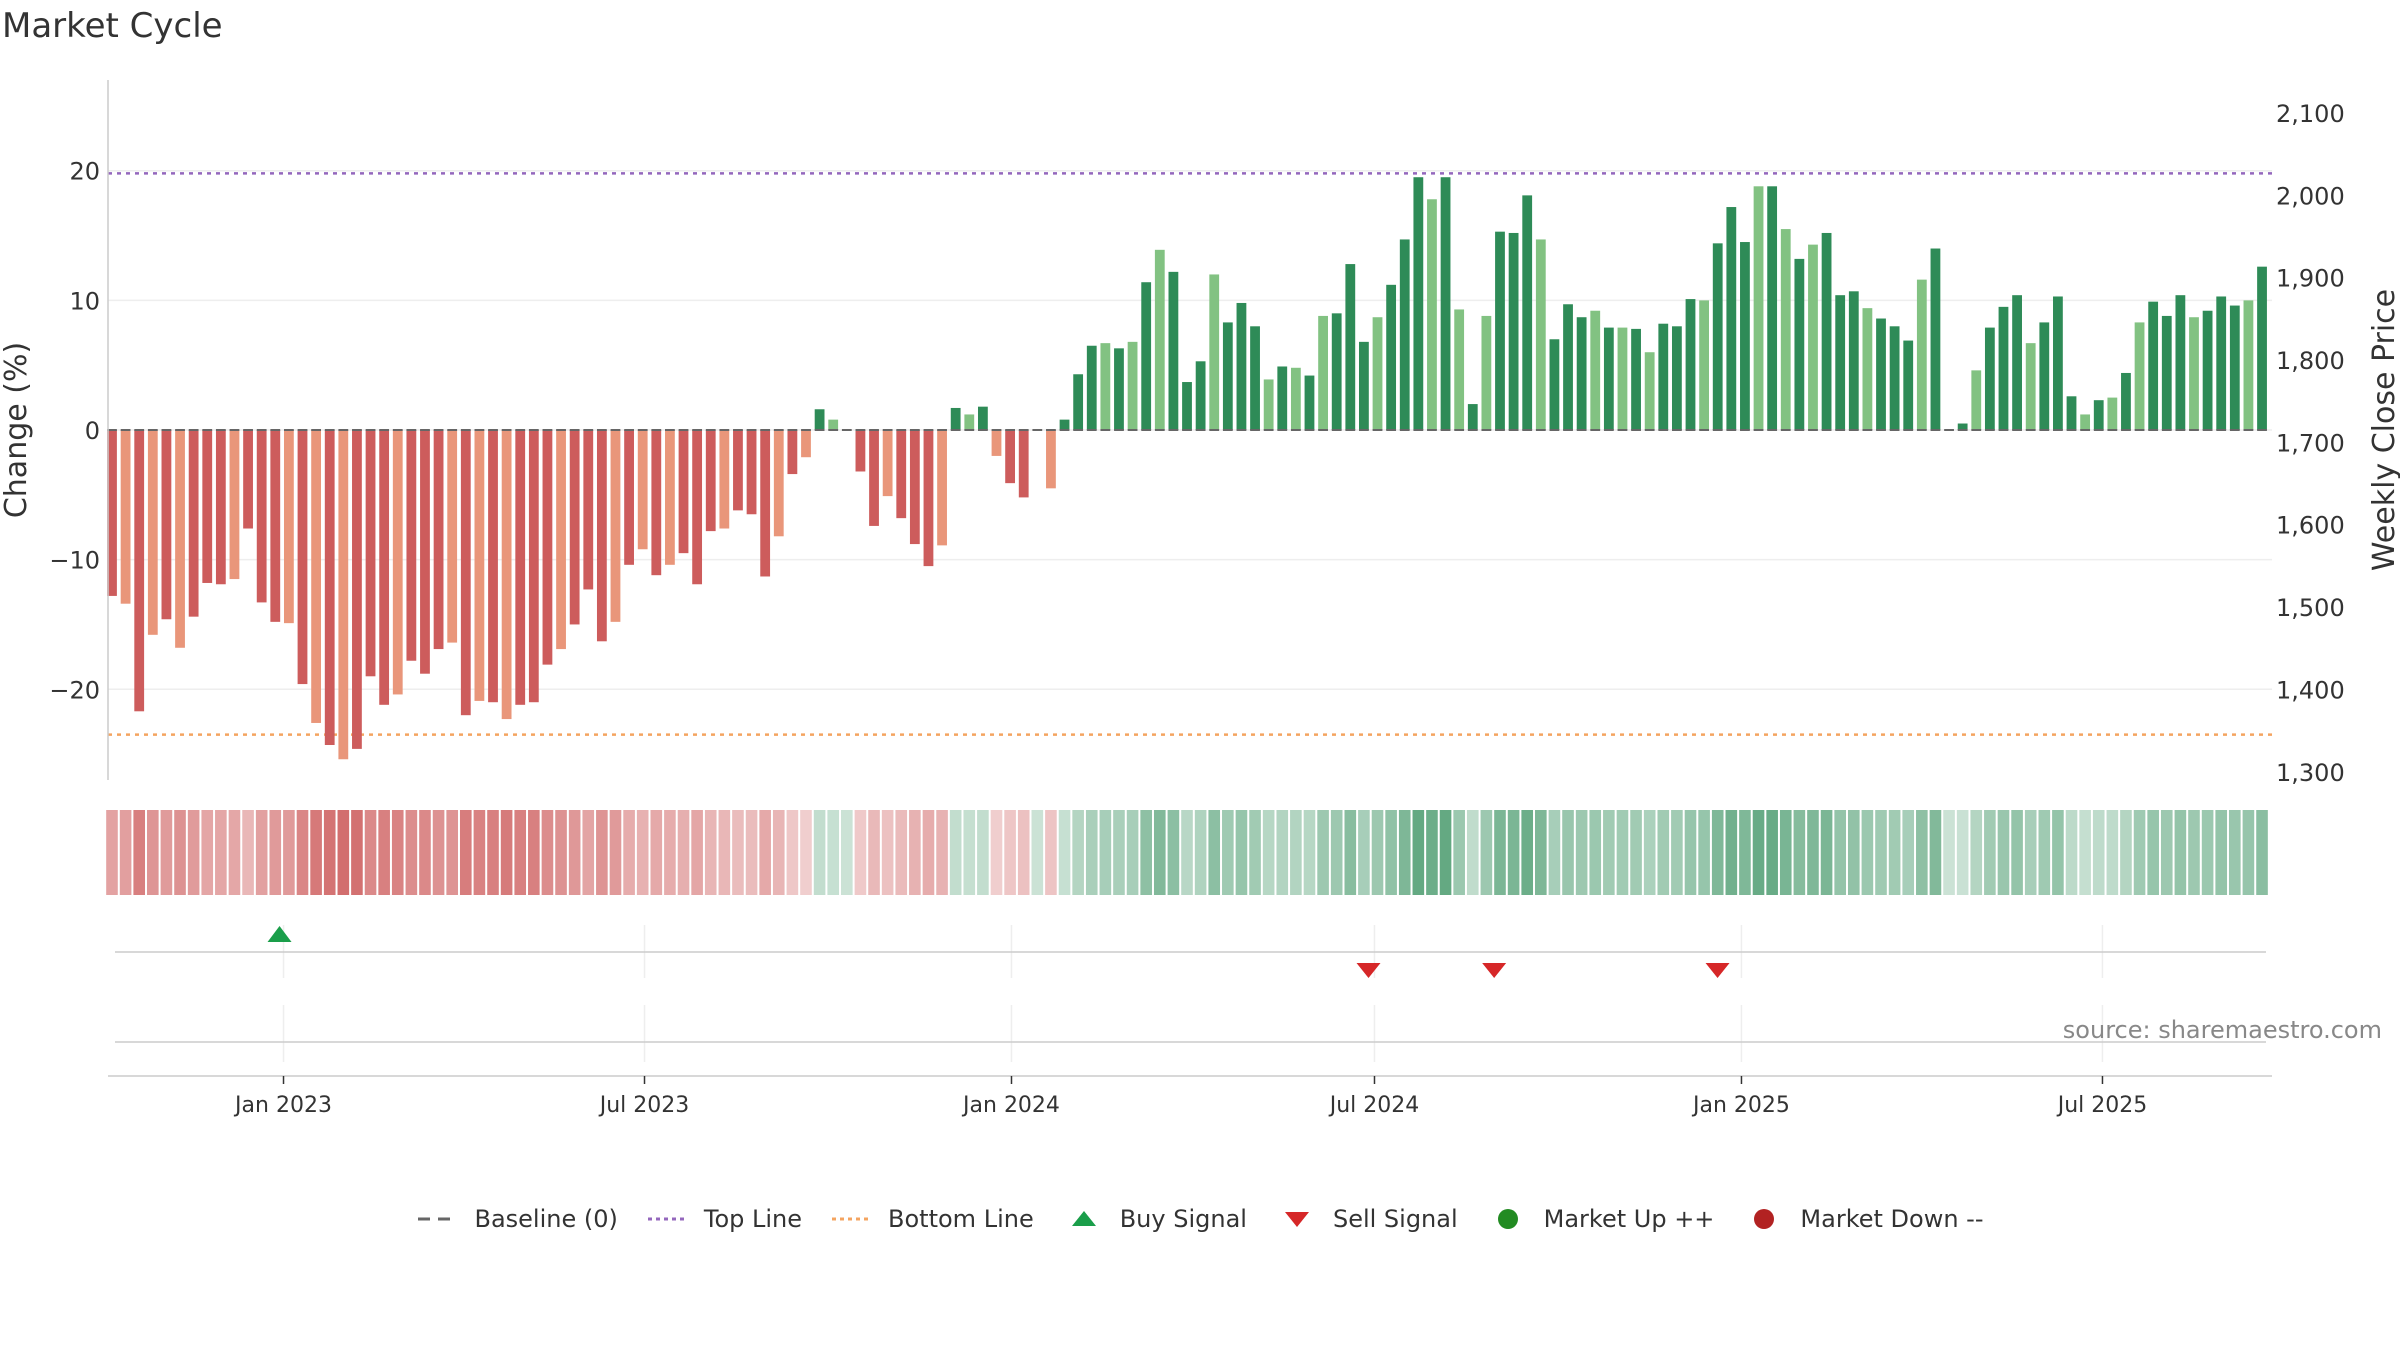 This screenshot has width=2400, height=1350. What do you see at coordinates (1374, 1105) in the screenshot?
I see `x-tick-label: Jul 2024` at bounding box center [1374, 1105].